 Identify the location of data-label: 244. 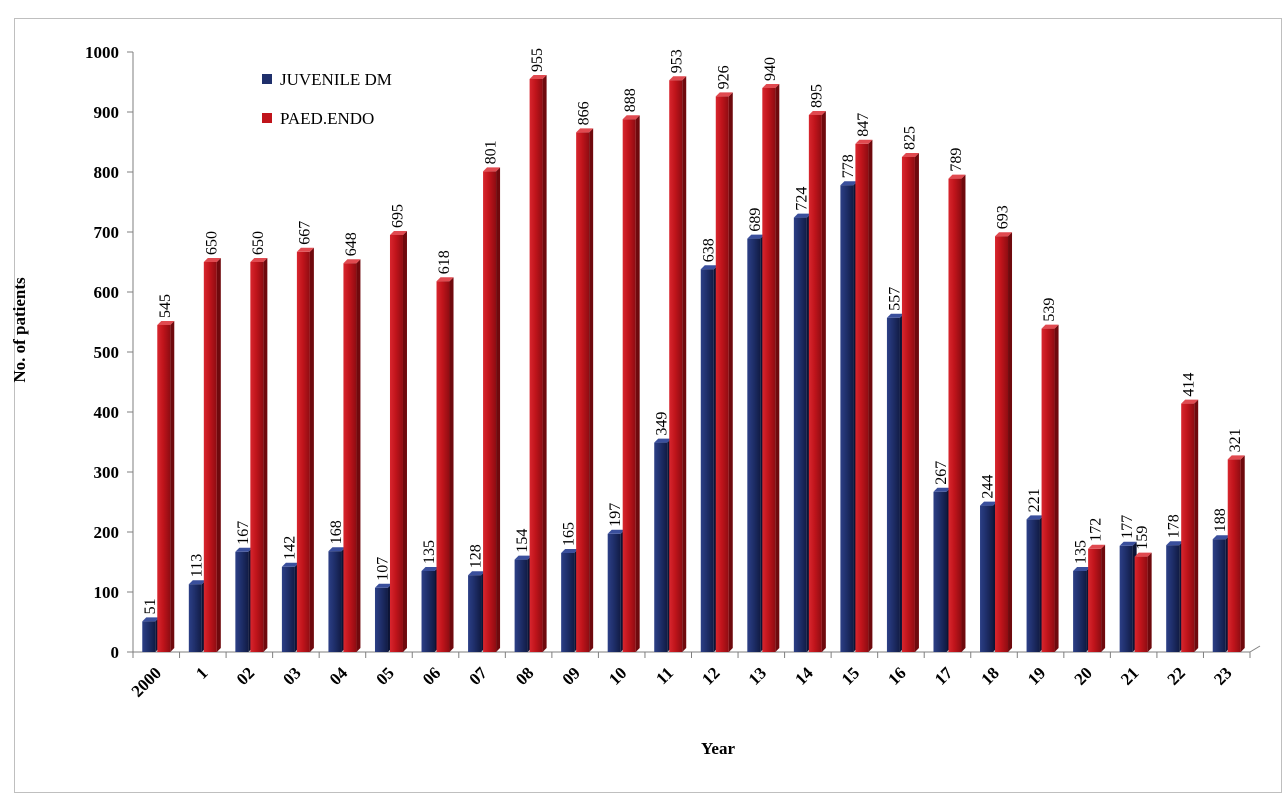
(988, 487).